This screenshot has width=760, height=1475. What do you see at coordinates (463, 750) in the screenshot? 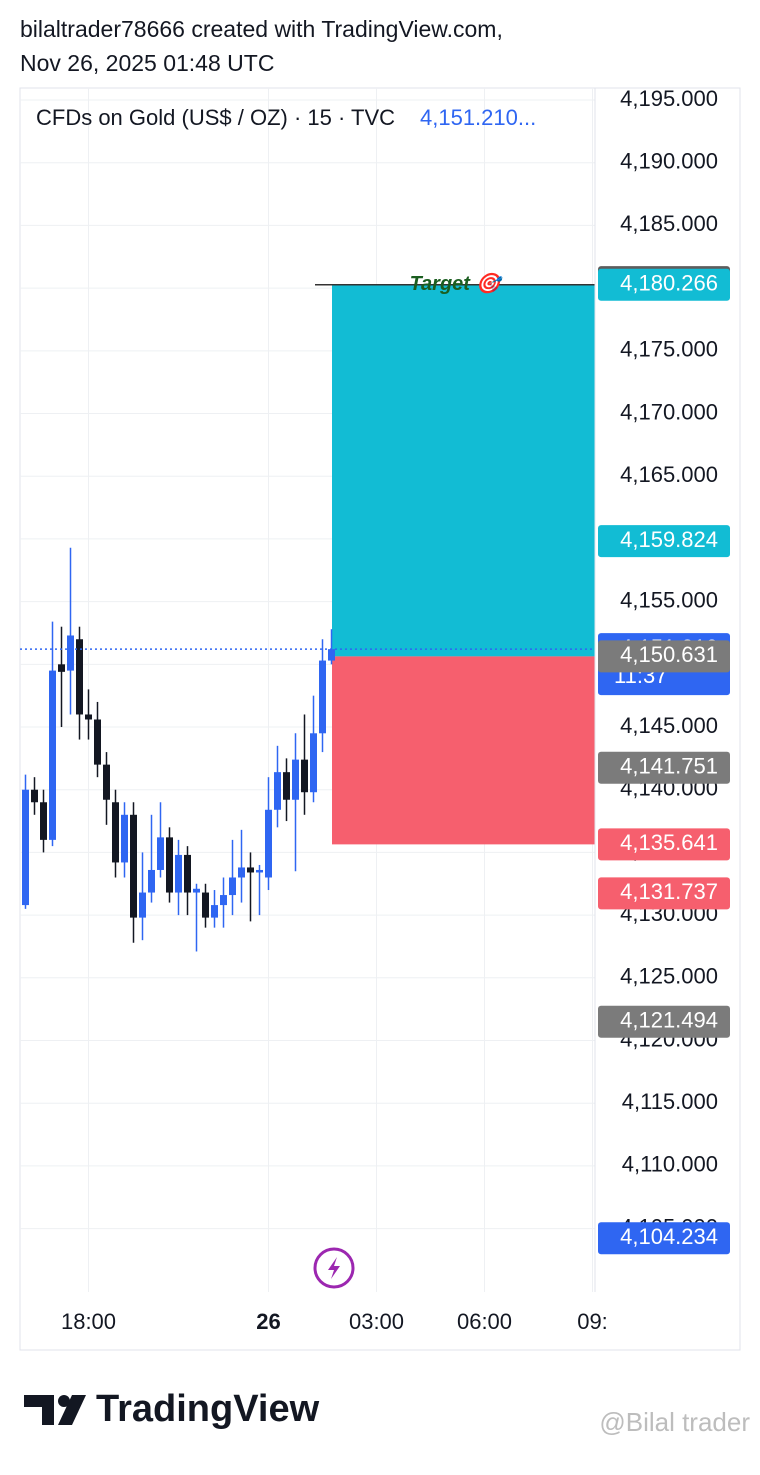
I see `loss-zone` at bounding box center [463, 750].